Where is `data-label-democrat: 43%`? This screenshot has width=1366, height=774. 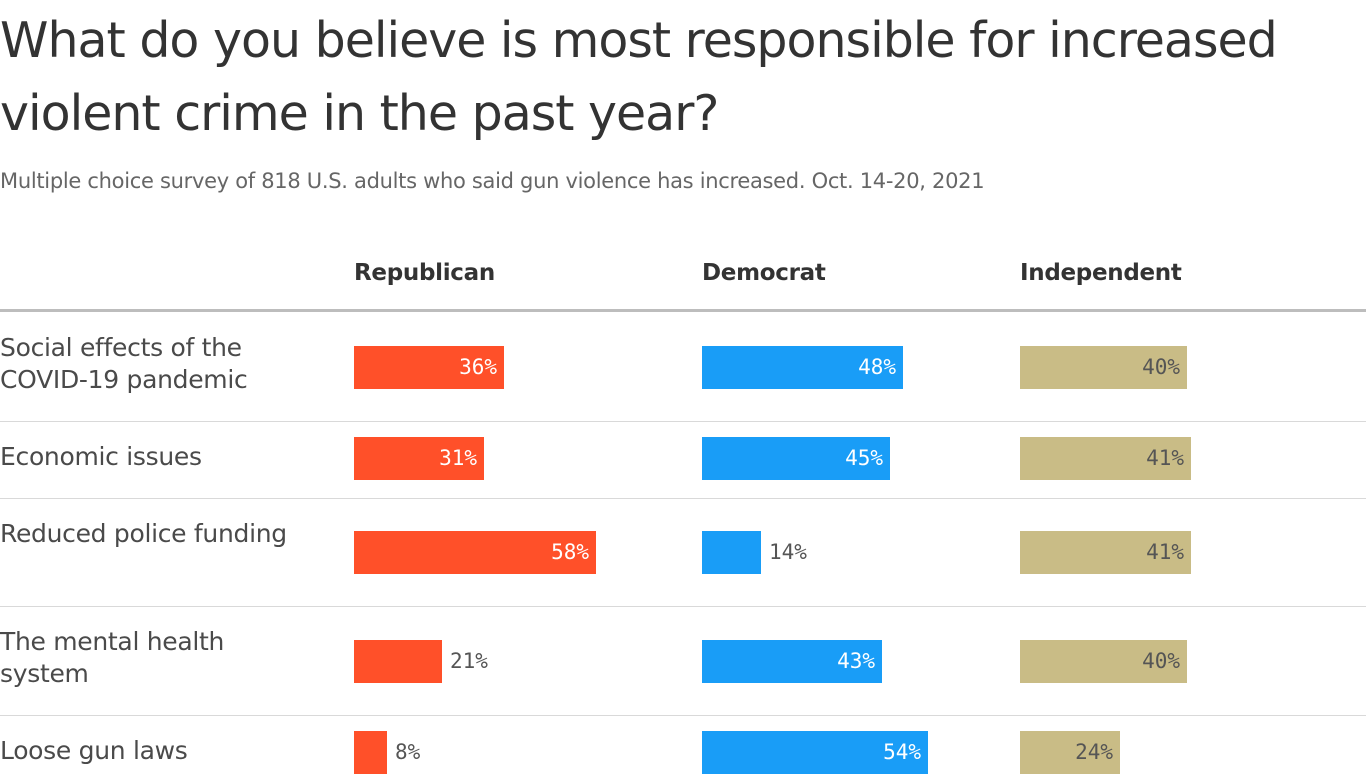 data-label-democrat: 43% is located at coordinates (856, 660).